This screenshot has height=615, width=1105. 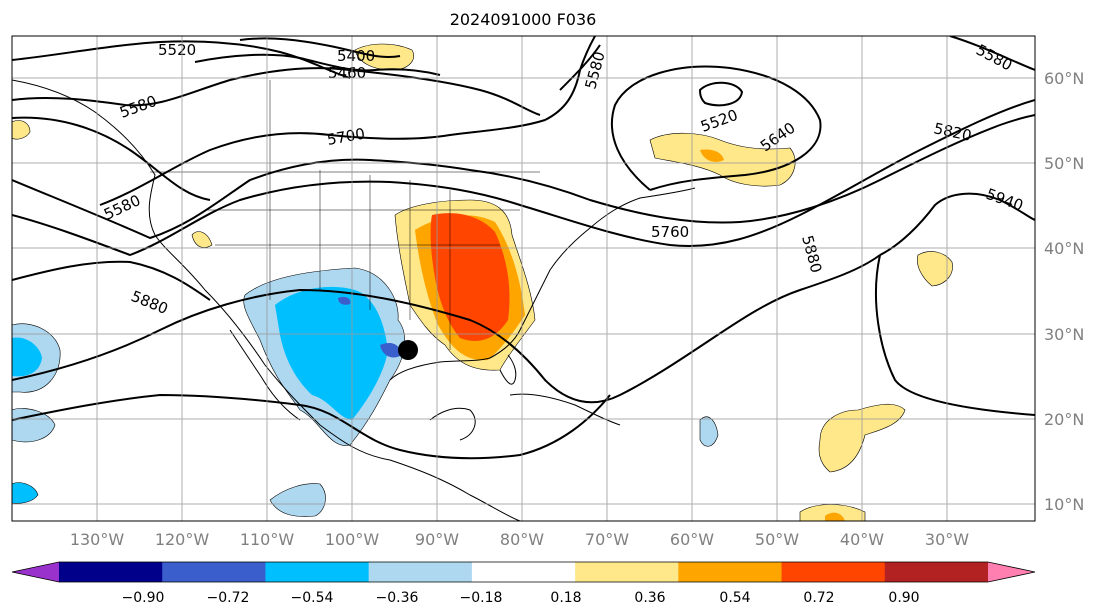 What do you see at coordinates (182, 539) in the screenshot?
I see `lon-label: 120°W` at bounding box center [182, 539].